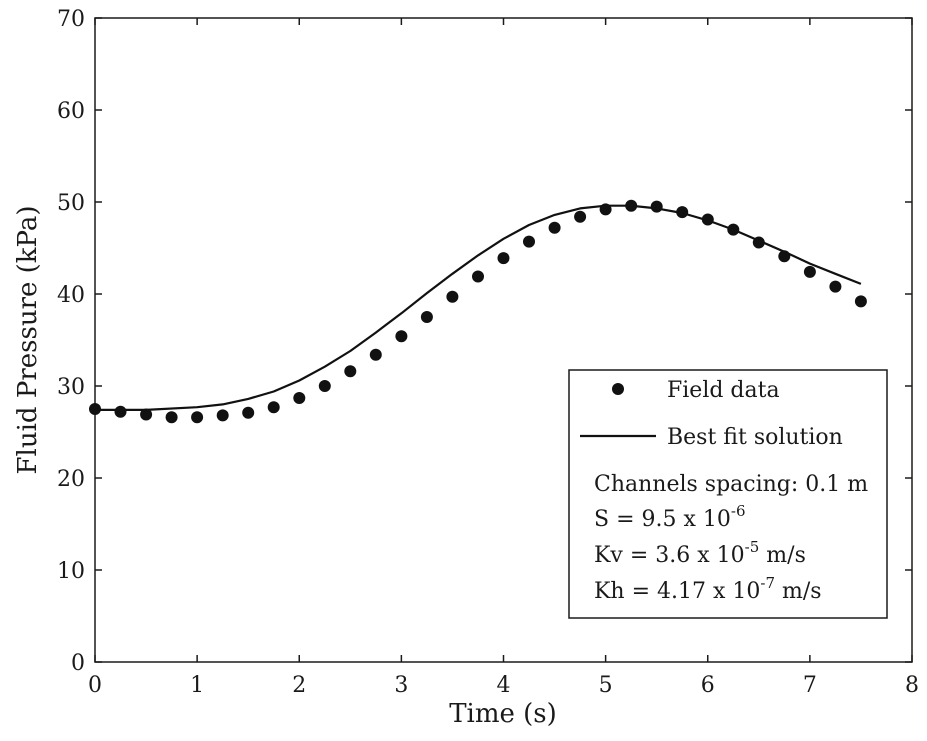  I want to click on legend-box, so click(728, 494).